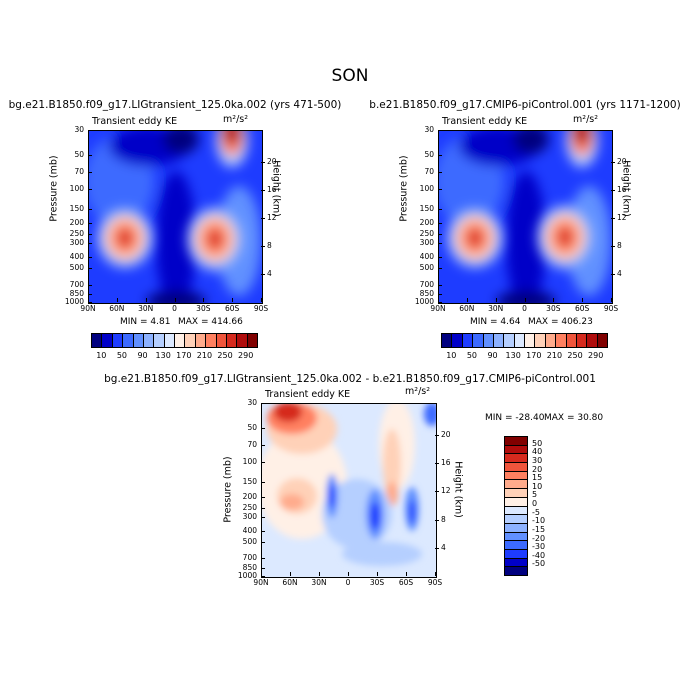 The image size is (700, 700). Describe the element at coordinates (524, 340) in the screenshot. I see `panel2-colorbar` at that location.